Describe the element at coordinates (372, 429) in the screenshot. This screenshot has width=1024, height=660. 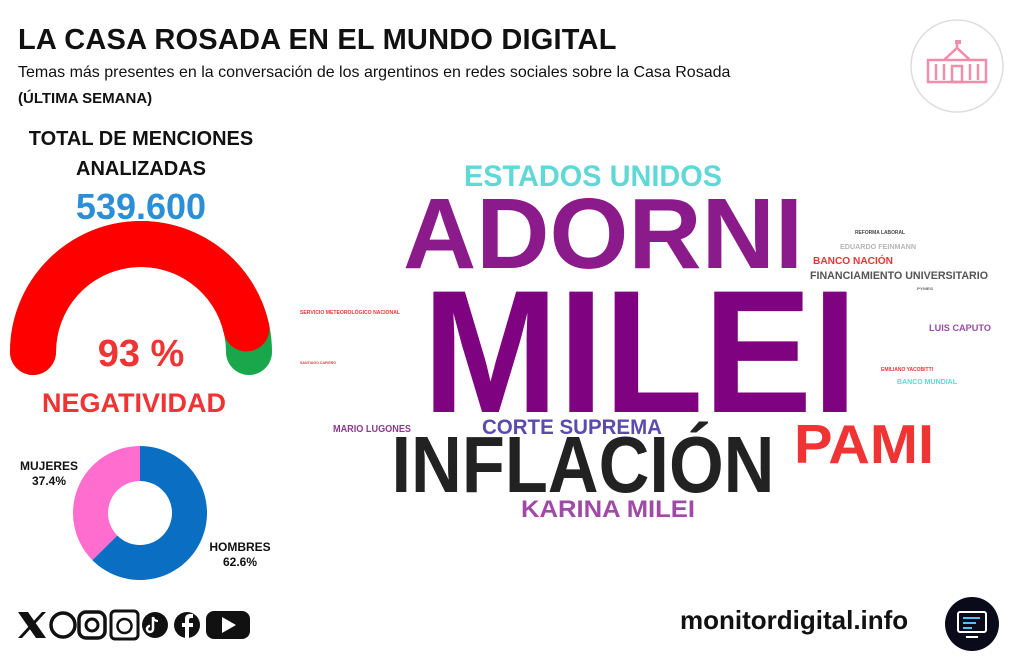
I see `cloud-word: MARIO LUGONES` at that location.